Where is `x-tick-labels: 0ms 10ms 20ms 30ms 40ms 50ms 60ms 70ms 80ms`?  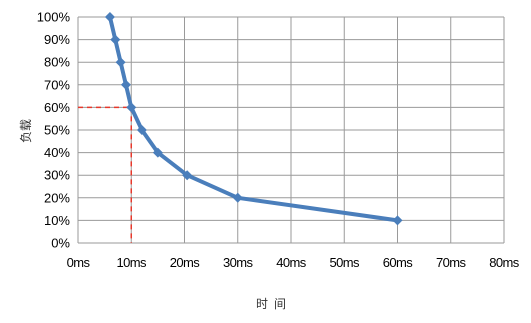 x-tick-labels: 0ms 10ms 20ms 30ms 40ms 50ms 60ms 70ms 80ms is located at coordinates (294, 262).